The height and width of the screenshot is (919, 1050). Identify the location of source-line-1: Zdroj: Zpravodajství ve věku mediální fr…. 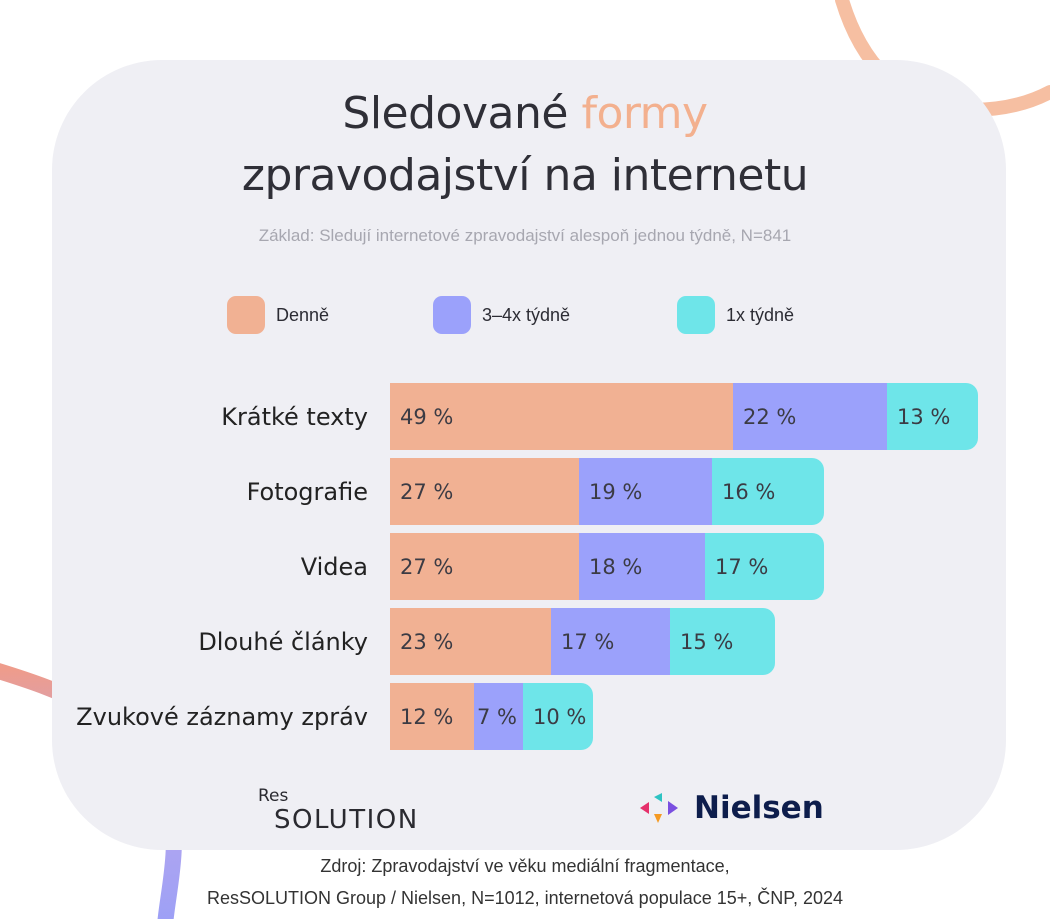
(525, 866).